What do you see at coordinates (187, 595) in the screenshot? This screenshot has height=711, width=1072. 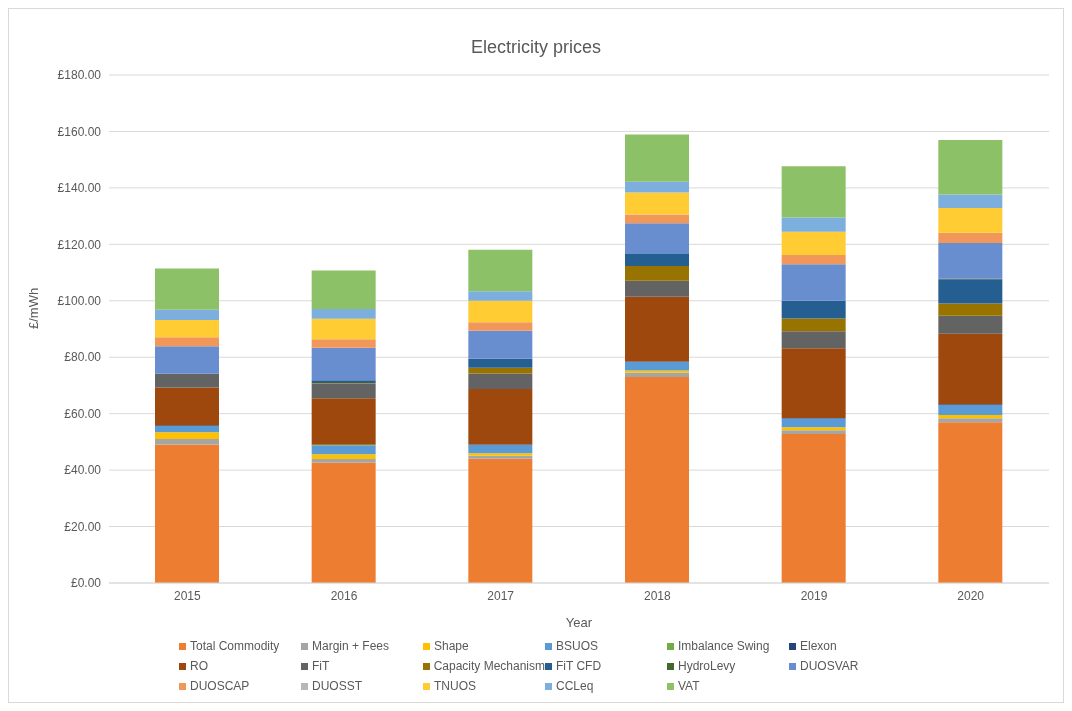 I see `x-tick-label: 2015` at bounding box center [187, 595].